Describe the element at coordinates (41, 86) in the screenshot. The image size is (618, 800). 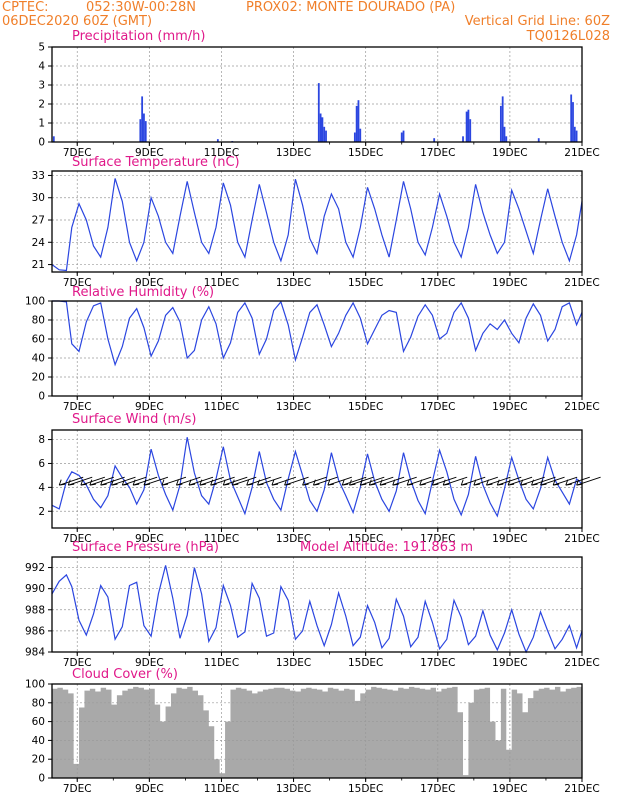
I see `y-tick-label: 3` at that location.